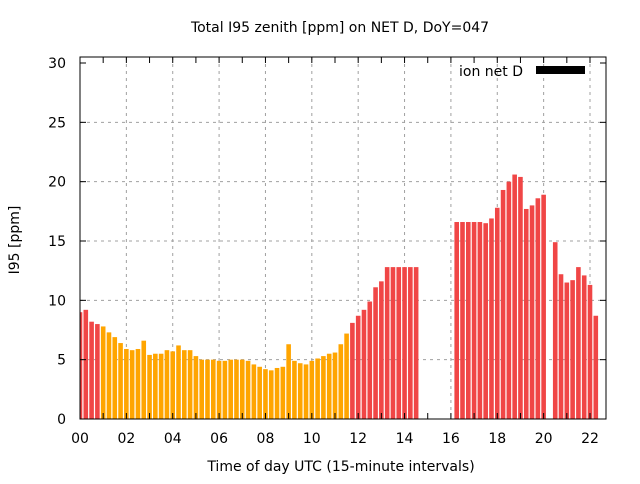 The image size is (640, 484). Describe the element at coordinates (57, 242) in the screenshot. I see `y-tick-label: 15` at that location.